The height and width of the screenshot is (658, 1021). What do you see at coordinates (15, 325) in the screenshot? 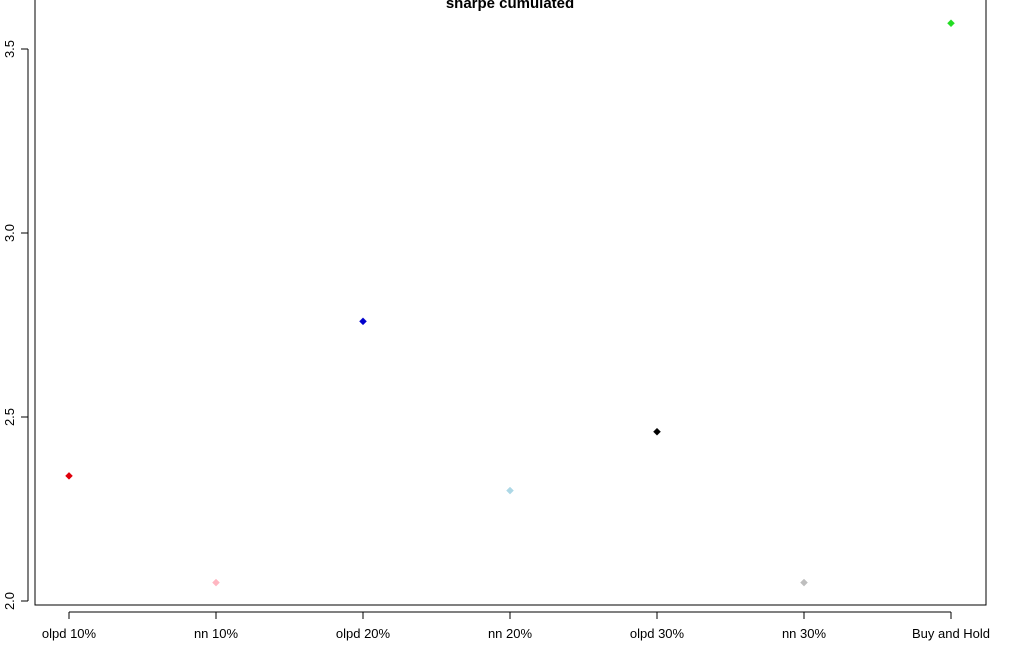
I see `y-axis: 2.0 2.5 3.0 3.5` at bounding box center [15, 325].